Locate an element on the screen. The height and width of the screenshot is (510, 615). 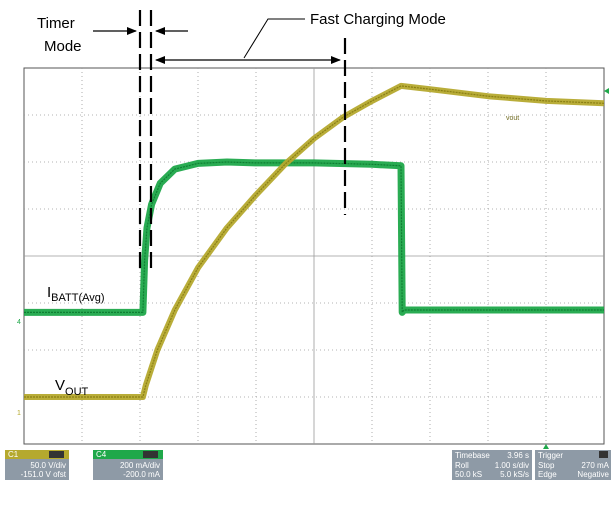
c1-label: C1 is located at coordinates (13, 454).